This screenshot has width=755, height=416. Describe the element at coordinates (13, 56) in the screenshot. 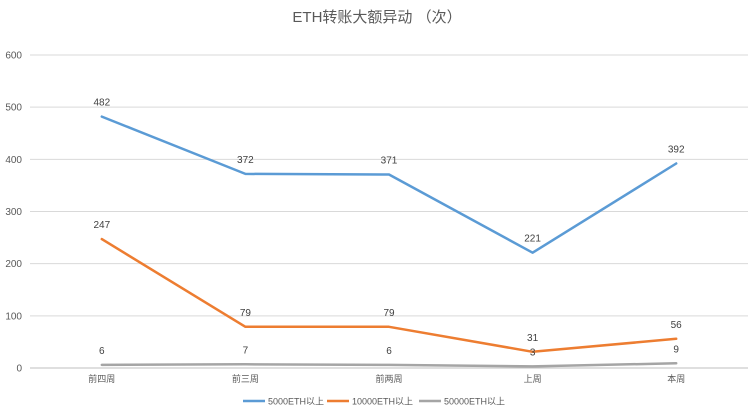

I see `y-tick-label: 600` at that location.